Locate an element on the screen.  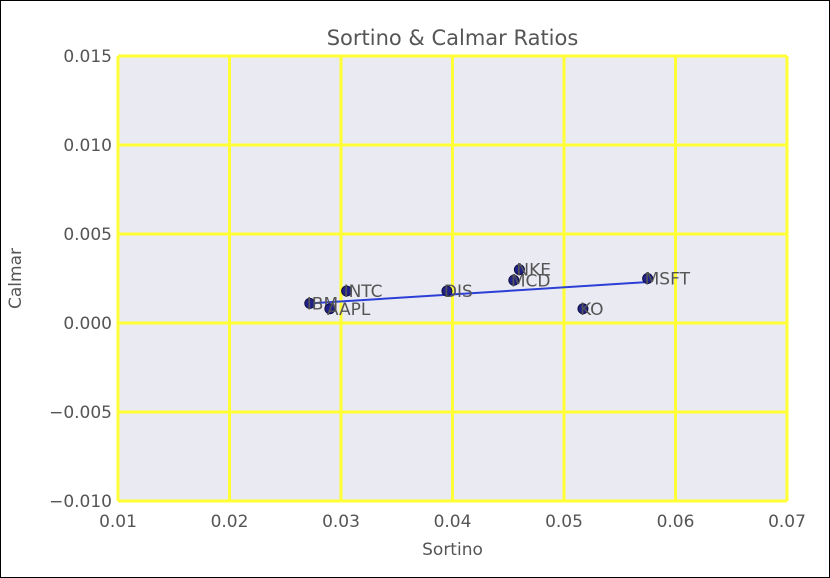
data-point-aapl is located at coordinates (330, 309).